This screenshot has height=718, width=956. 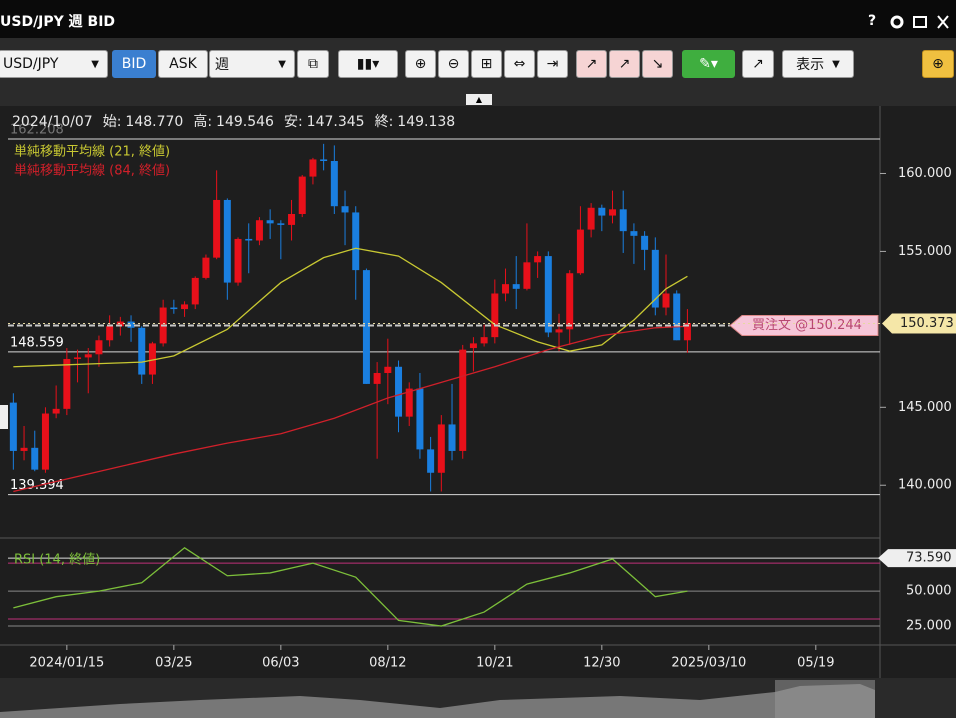 What do you see at coordinates (925, 251) in the screenshot?
I see `y-tick-label: 155.000` at bounding box center [925, 251].